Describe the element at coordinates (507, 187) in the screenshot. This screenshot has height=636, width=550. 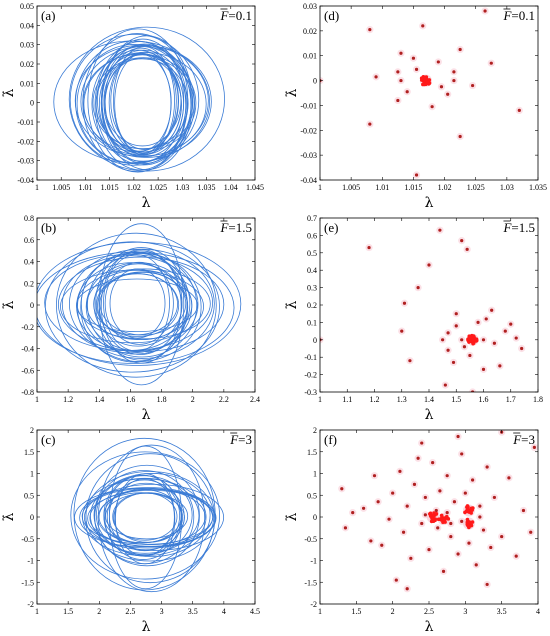
I see `panel-d-xtick-label: 1.03` at that location.